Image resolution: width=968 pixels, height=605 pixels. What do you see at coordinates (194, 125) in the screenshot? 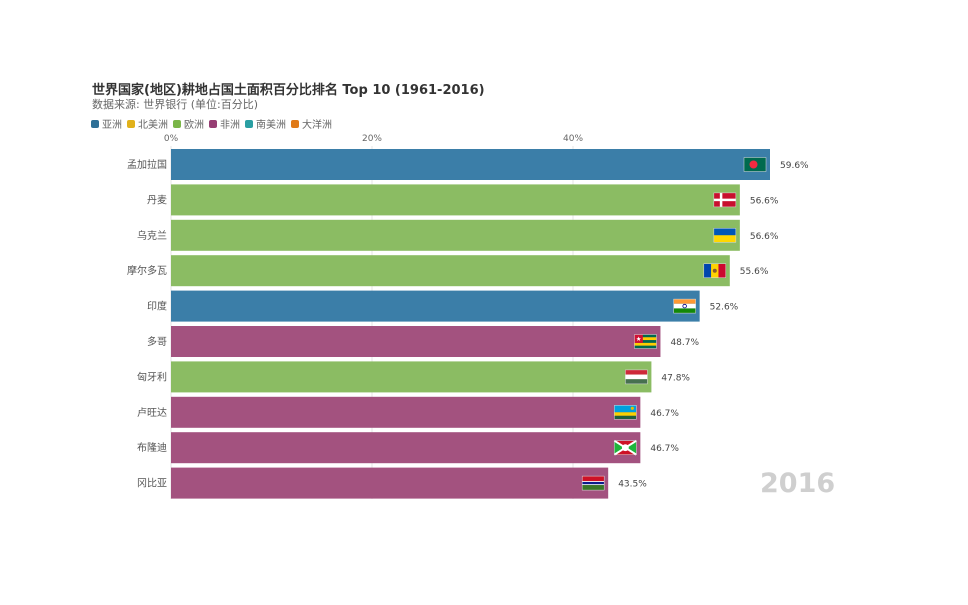
I see `legend-label: 欧洲` at bounding box center [194, 125].